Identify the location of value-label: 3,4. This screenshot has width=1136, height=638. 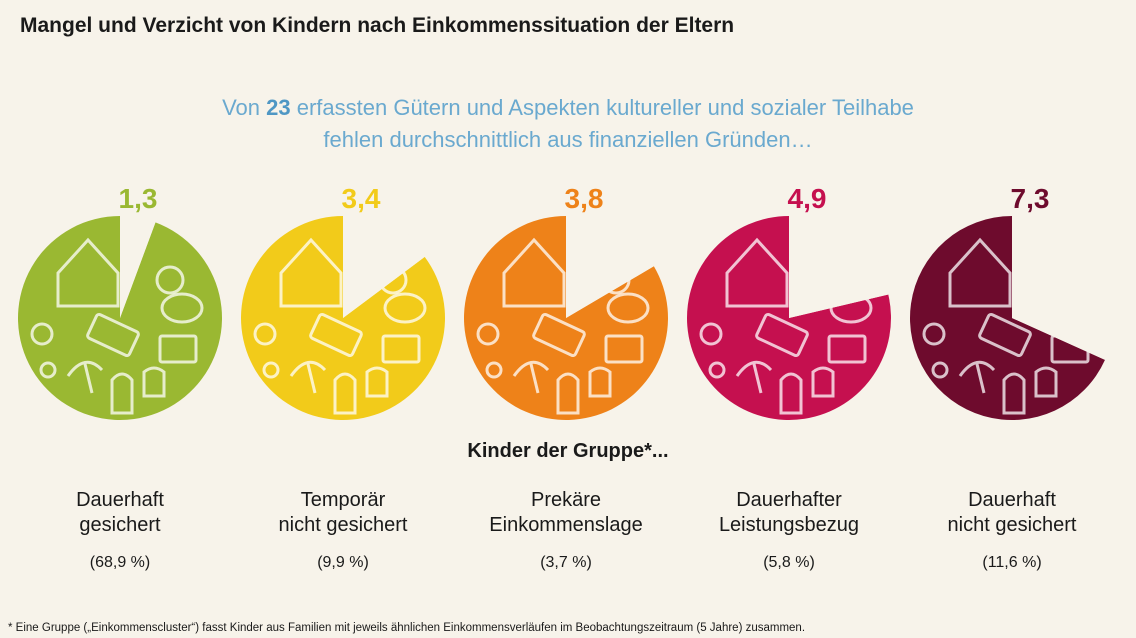
(361, 198).